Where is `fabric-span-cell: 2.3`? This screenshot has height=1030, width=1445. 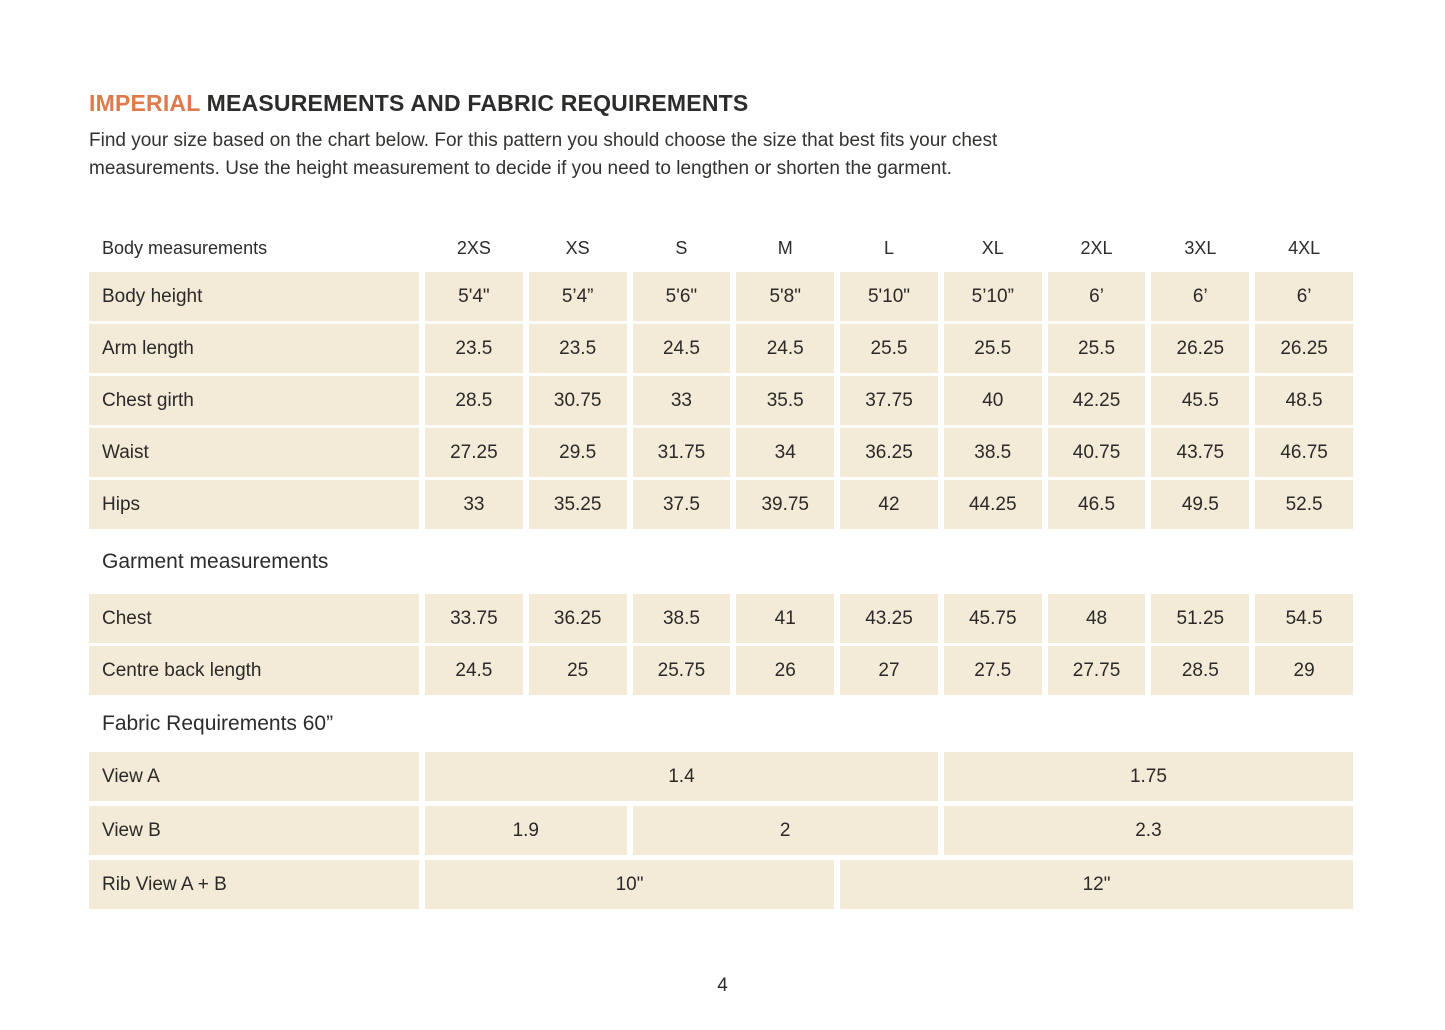 fabric-span-cell: 2.3 is located at coordinates (1148, 830).